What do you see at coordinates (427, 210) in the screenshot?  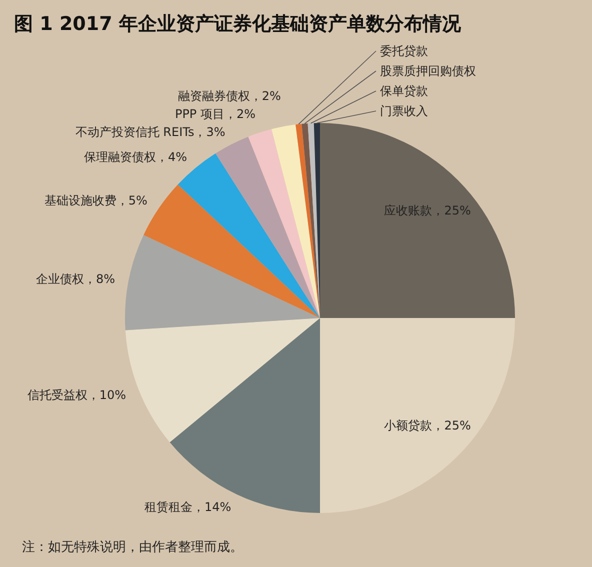 I see `slice-label: 应收账款，25%` at bounding box center [427, 210].